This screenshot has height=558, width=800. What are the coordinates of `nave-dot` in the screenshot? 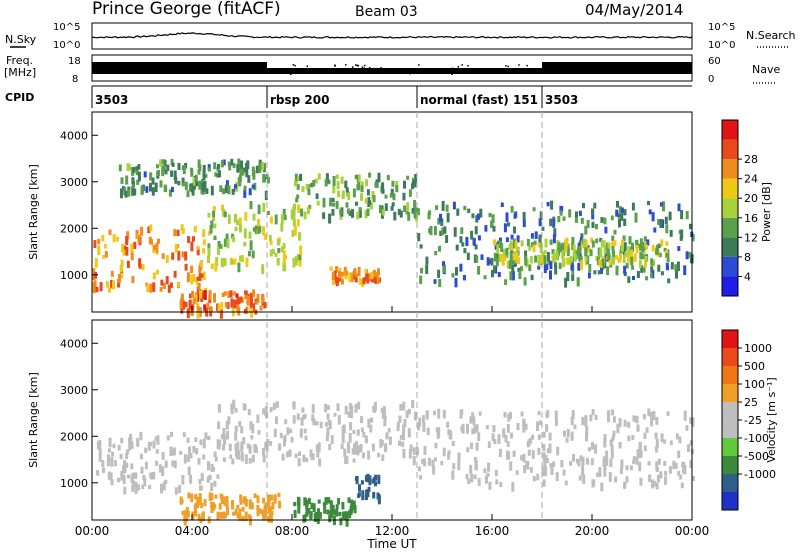 It's located at (364, 65).